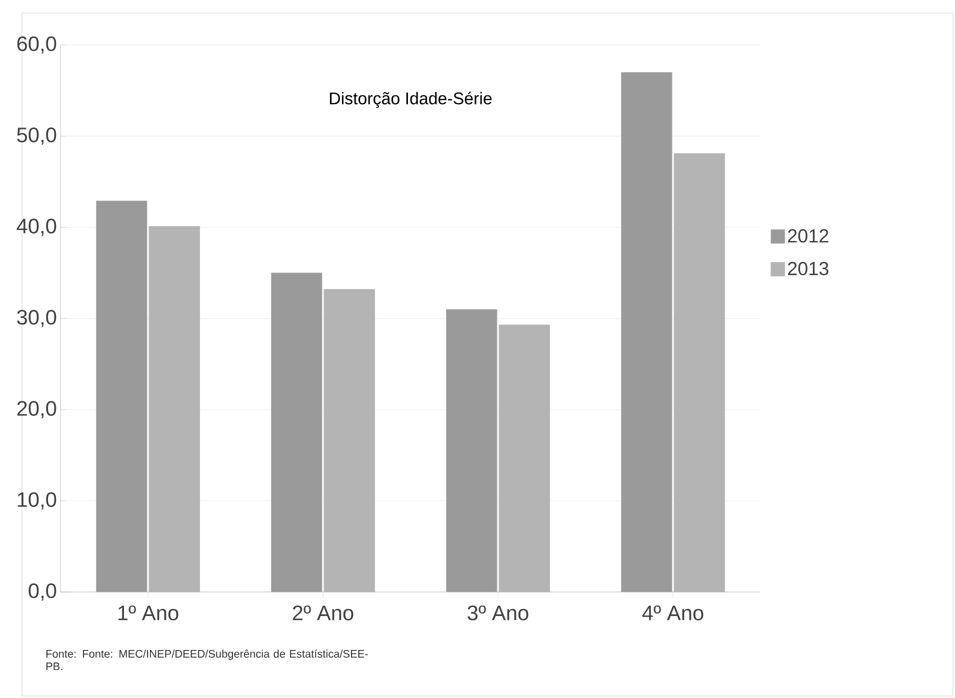  Describe the element at coordinates (36, 45) in the screenshot. I see `y-tick-label: 60,0` at that location.